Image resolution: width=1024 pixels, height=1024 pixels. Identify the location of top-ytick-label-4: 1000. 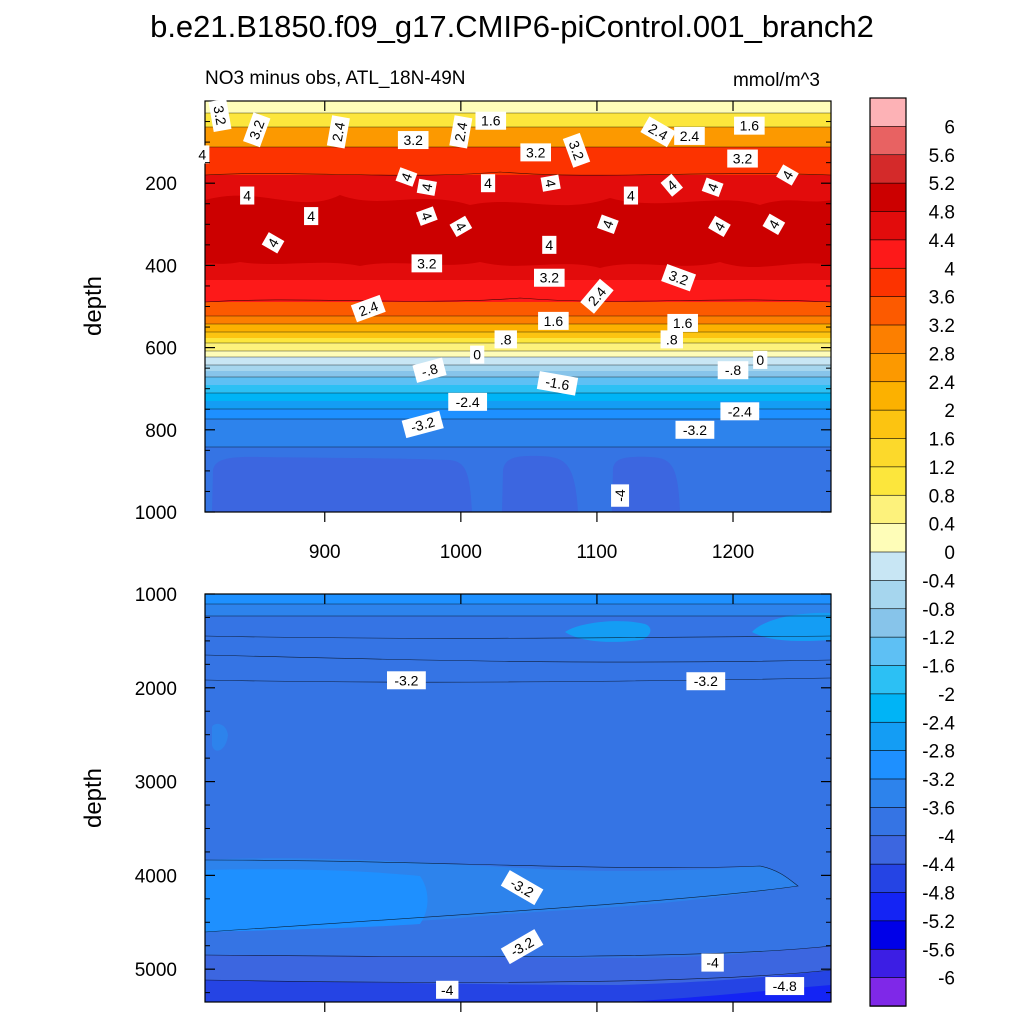
(156, 513).